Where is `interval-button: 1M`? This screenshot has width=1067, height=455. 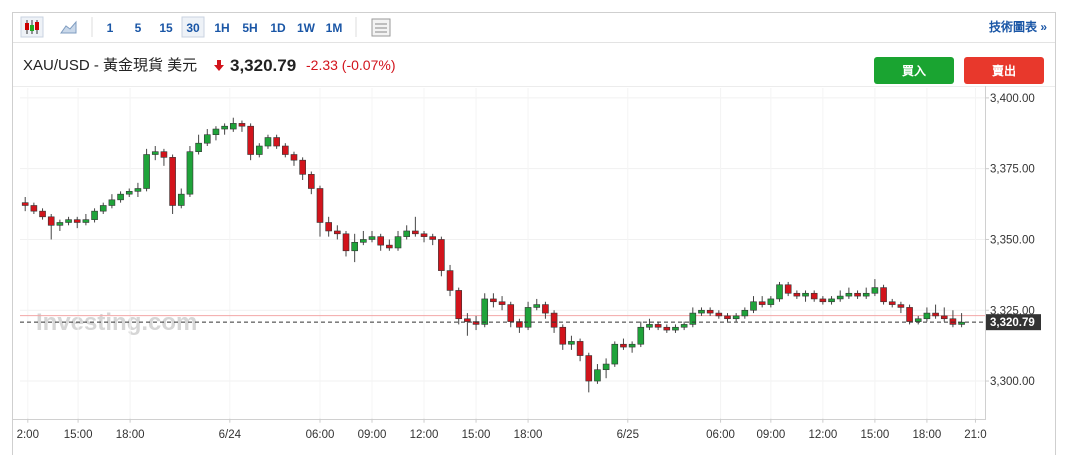 interval-button: 1M is located at coordinates (334, 28).